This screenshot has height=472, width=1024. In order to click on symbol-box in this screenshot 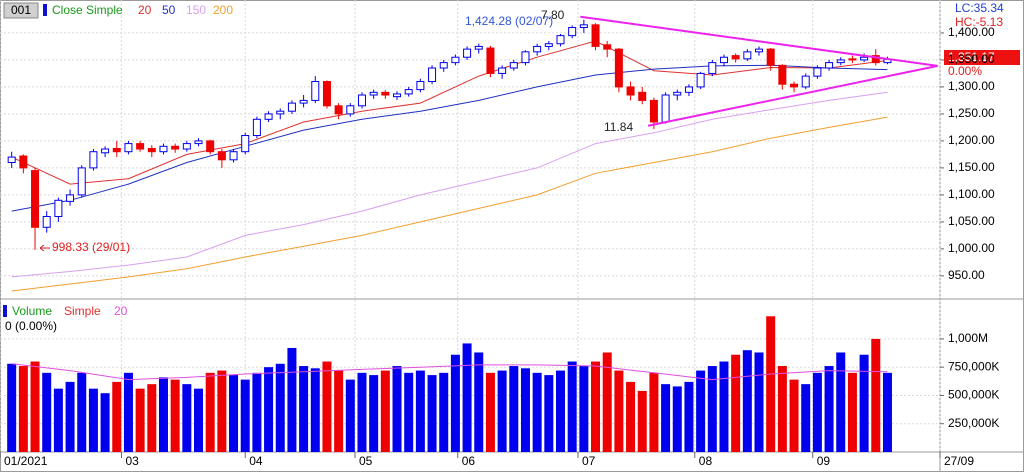, I will do `click(21, 10)`.